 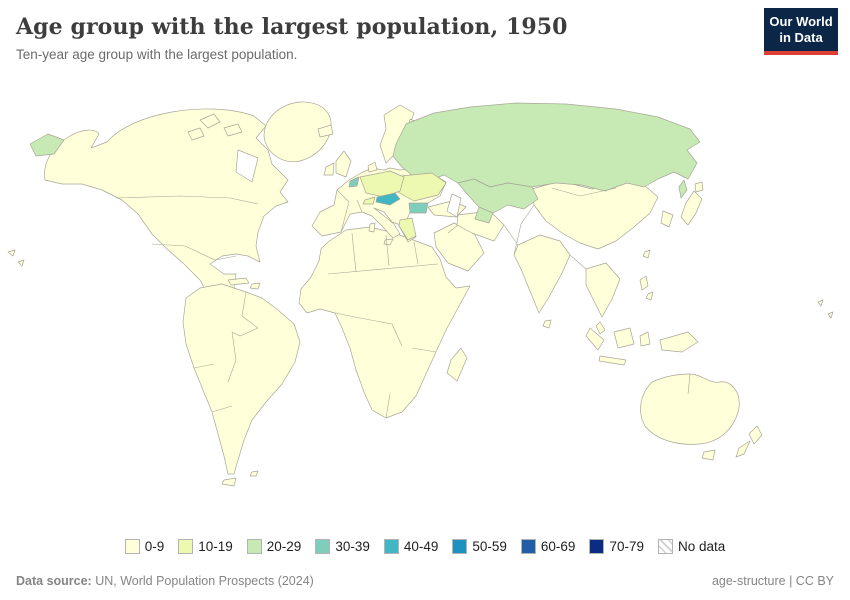 What do you see at coordinates (418, 208) in the screenshot?
I see `country-bulgaria` at bounding box center [418, 208].